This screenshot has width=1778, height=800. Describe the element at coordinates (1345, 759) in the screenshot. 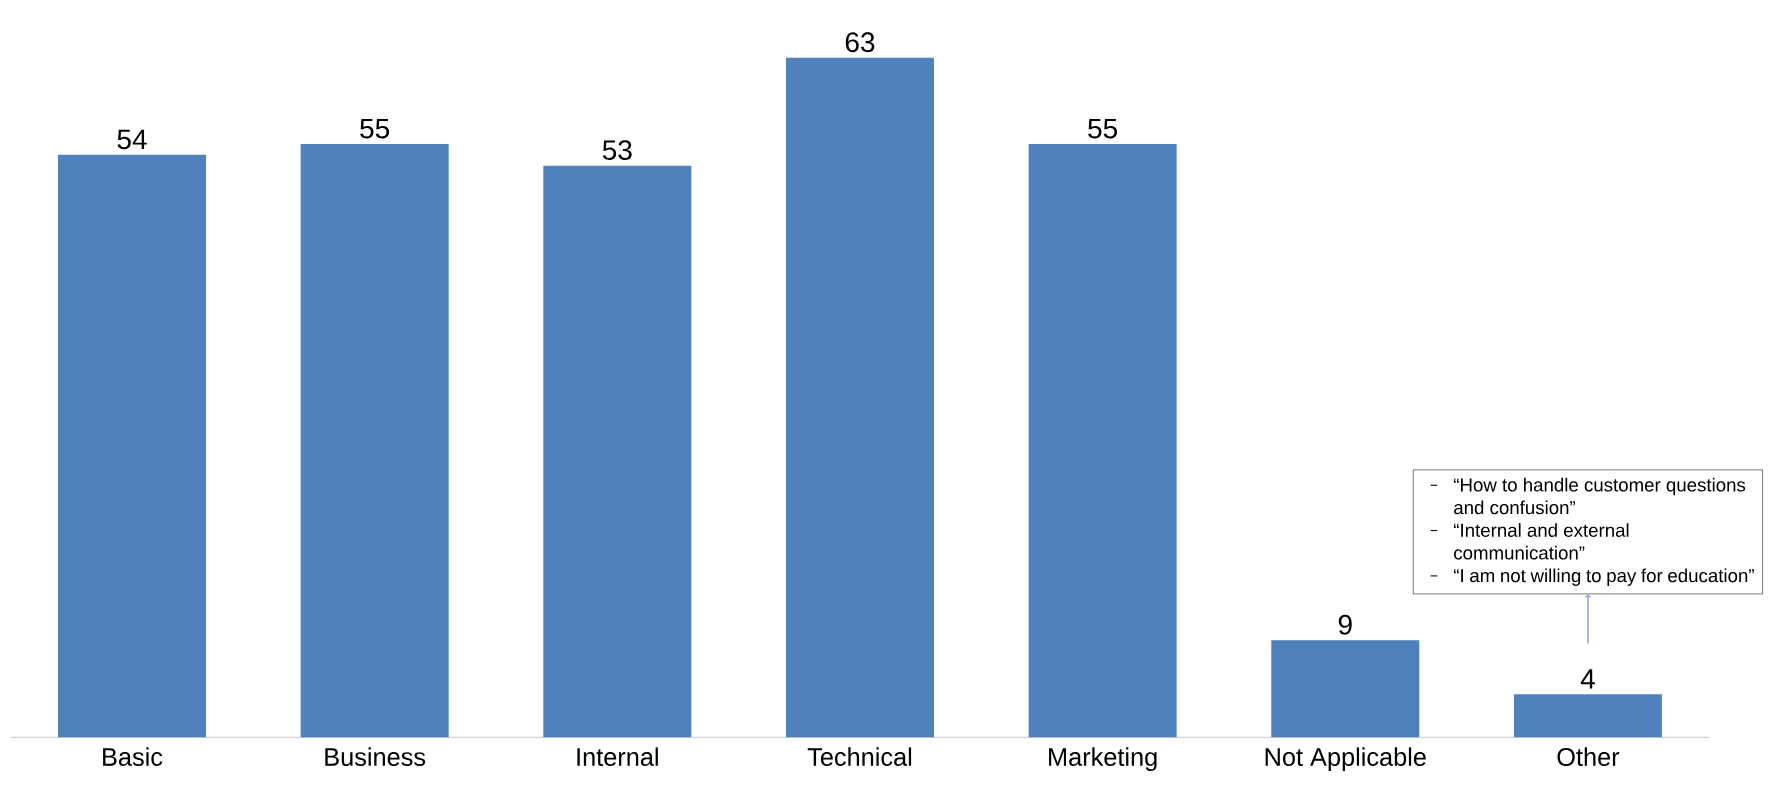

I see `x-tick-label: Not Applicable` at that location.